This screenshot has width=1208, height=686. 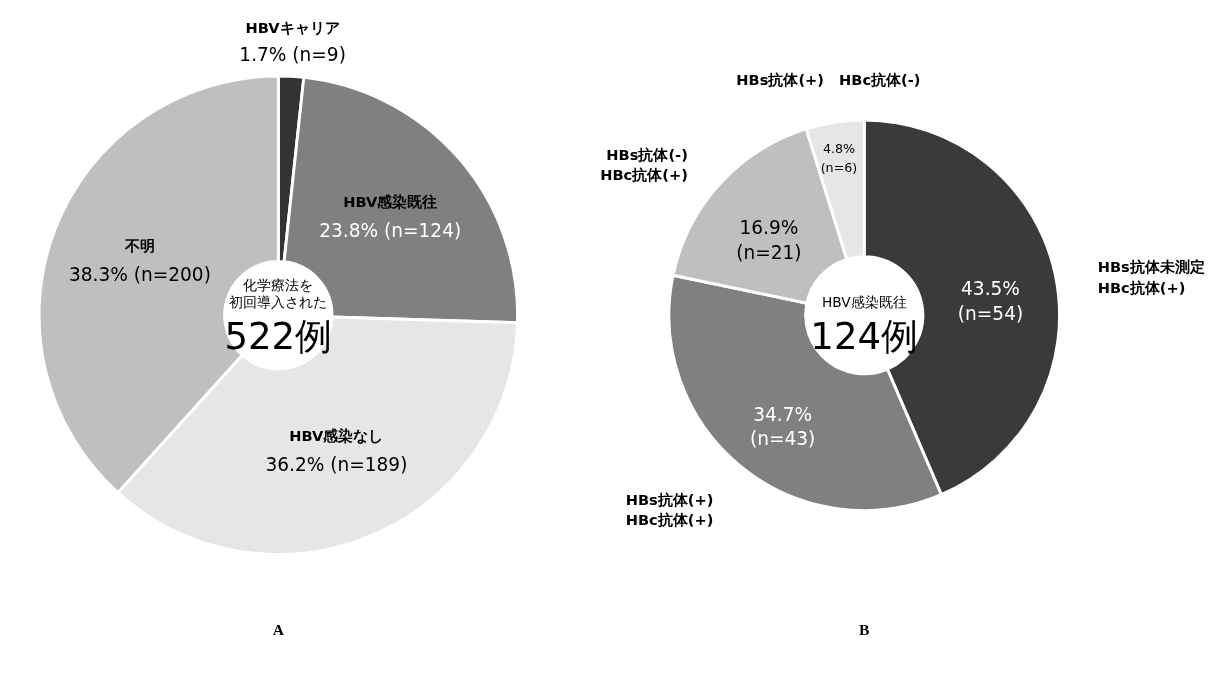 What do you see at coordinates (839, 158) in the screenshot?
I see `data-label: 4.8% (n=6)` at bounding box center [839, 158].